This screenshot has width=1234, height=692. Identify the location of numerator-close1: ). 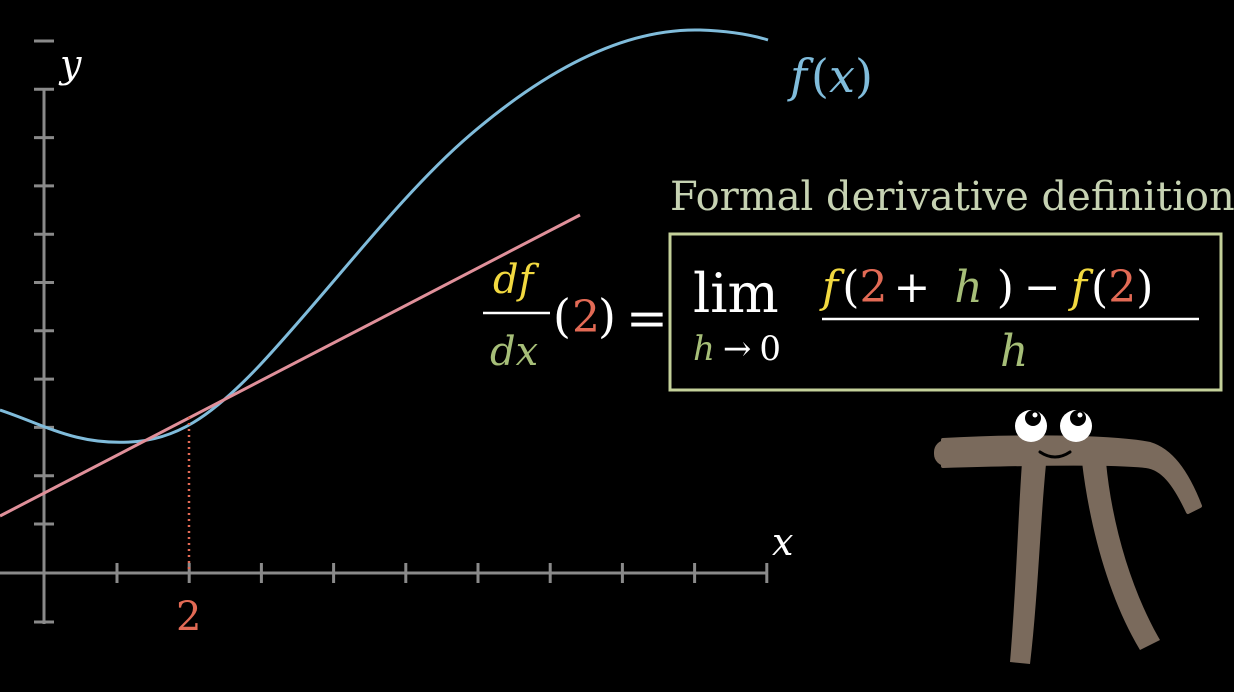
(1005, 287).